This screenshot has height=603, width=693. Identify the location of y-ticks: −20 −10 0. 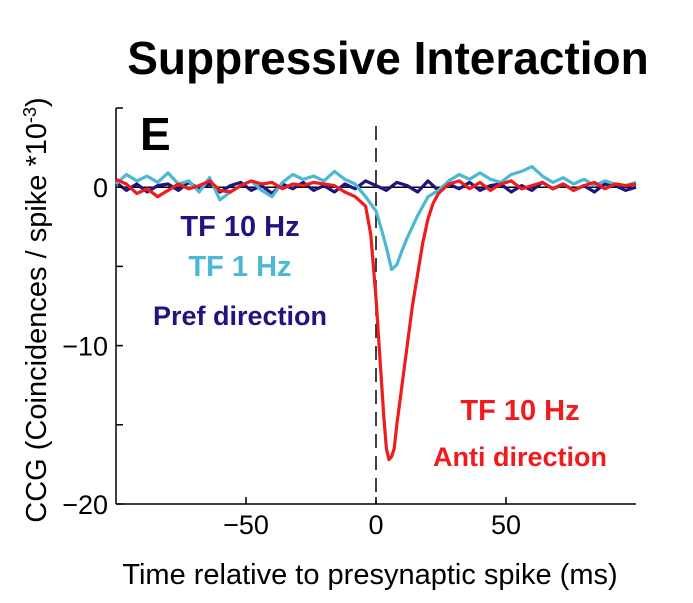
(92, 313).